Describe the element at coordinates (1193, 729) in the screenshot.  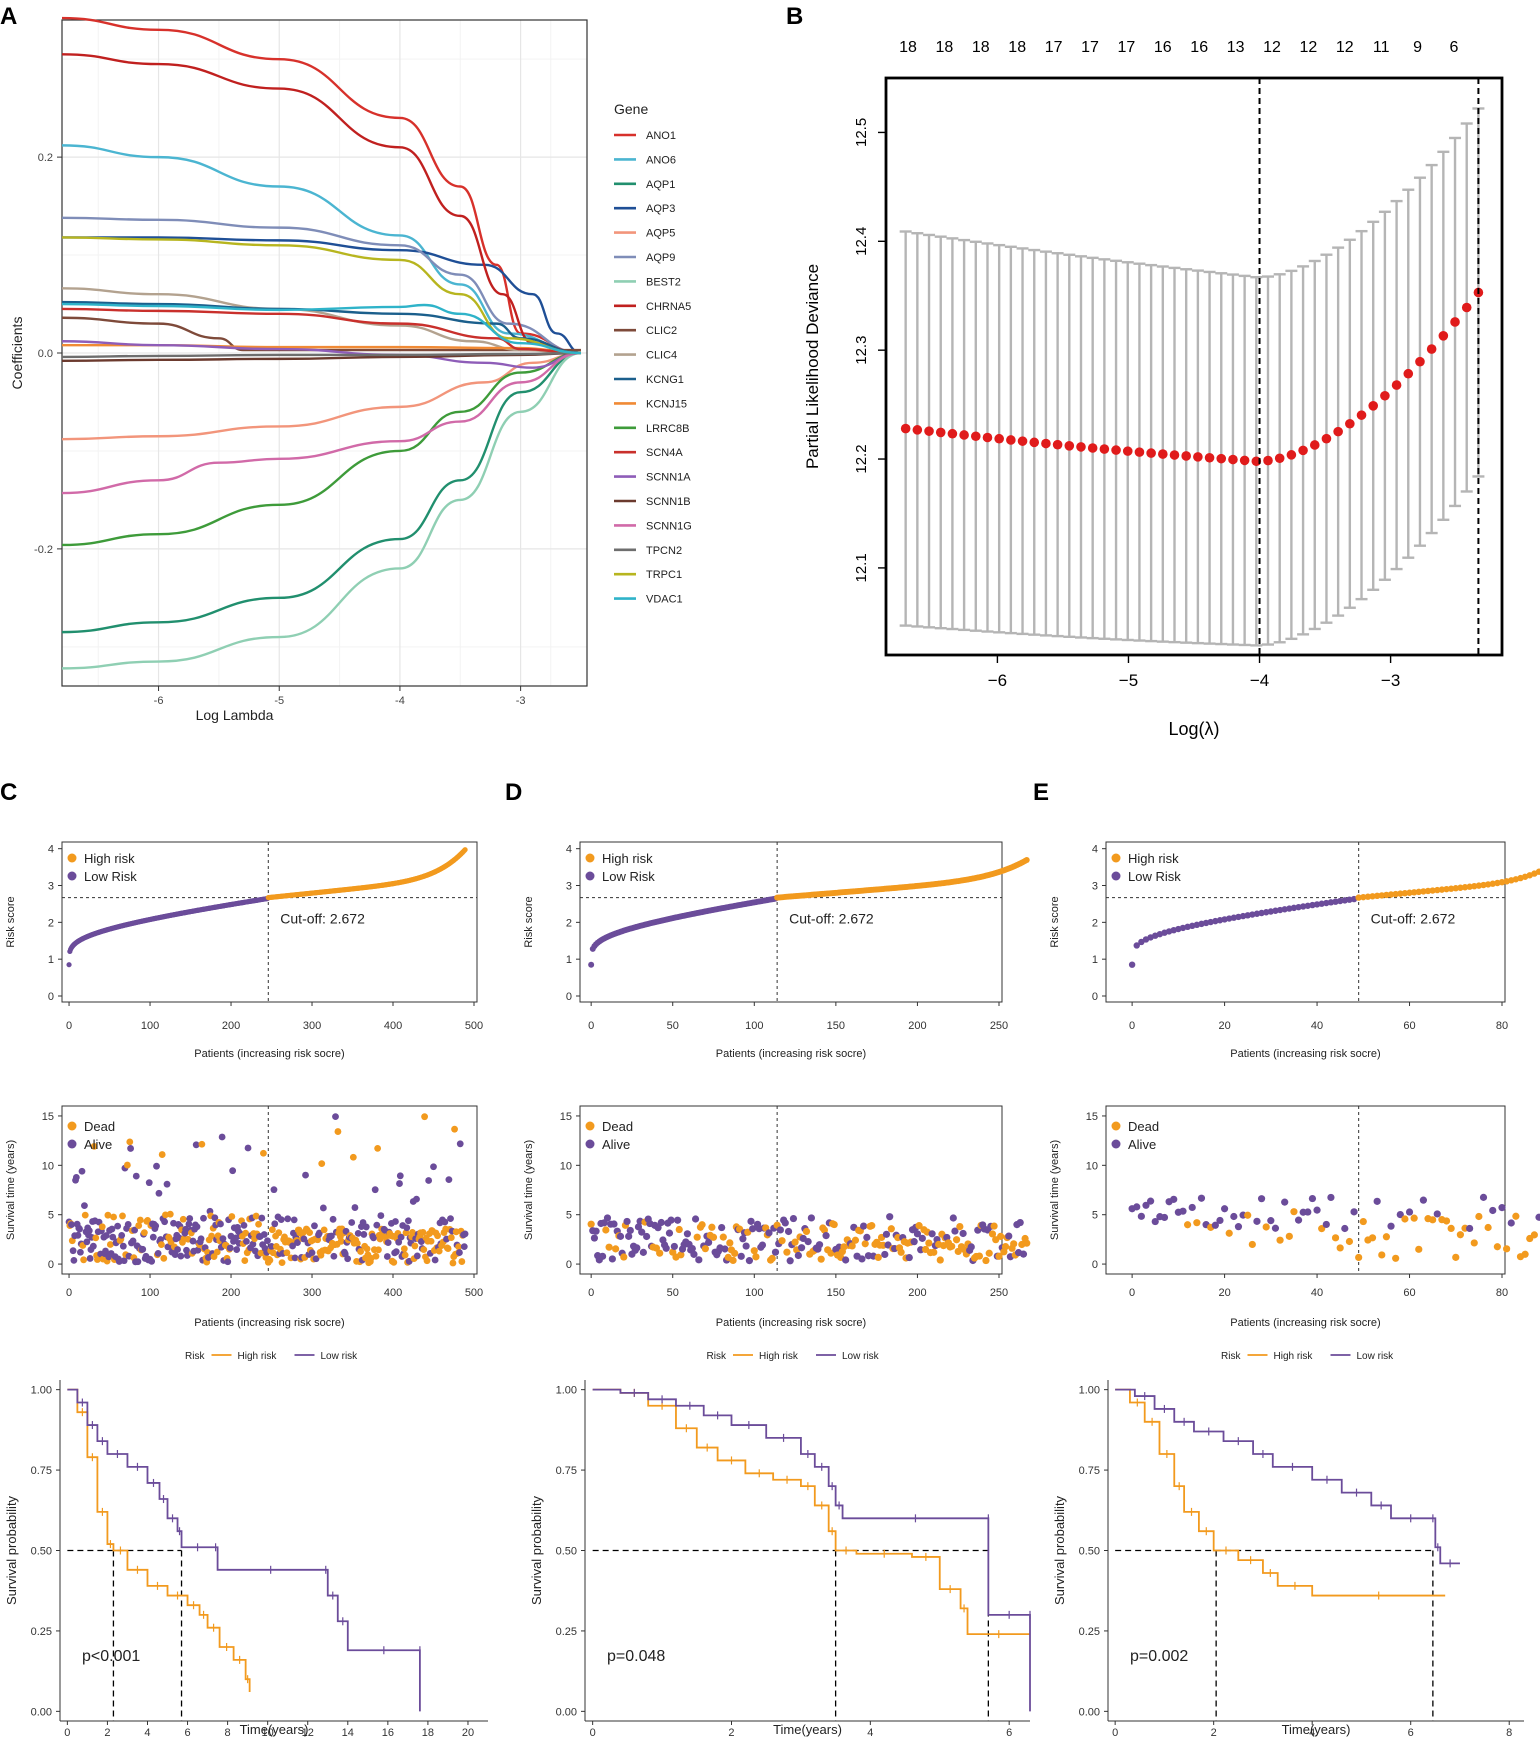
I see `x-axis-label: Log(λ)` at that location.